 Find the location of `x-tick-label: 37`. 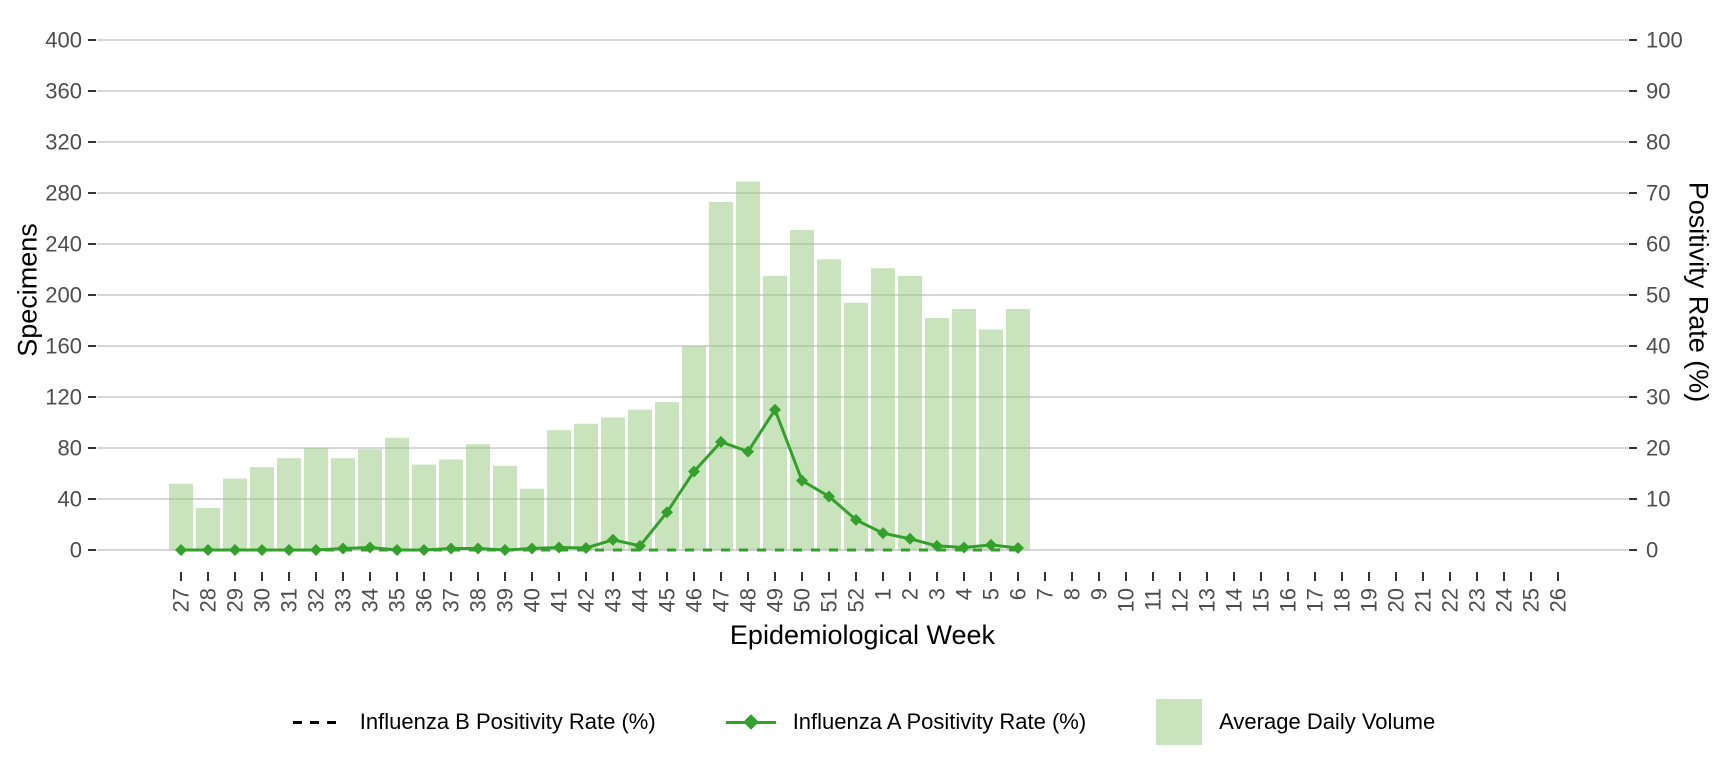

x-tick-label: 37 is located at coordinates (451, 600).